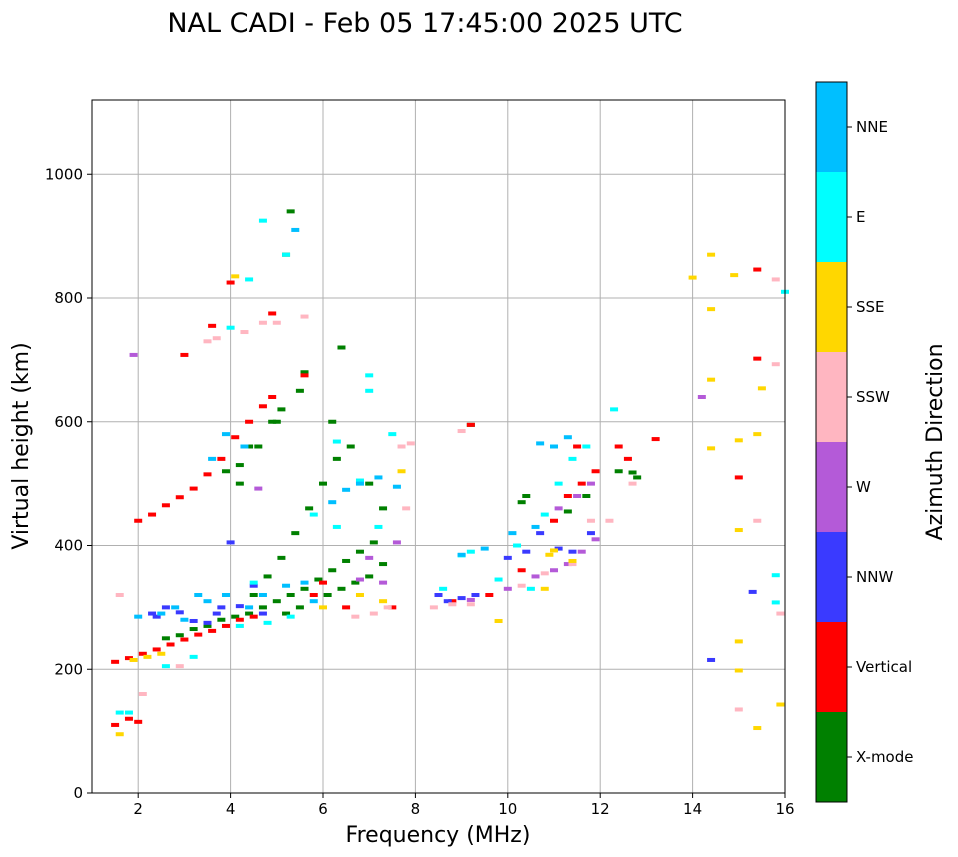  Describe the element at coordinates (884, 667) in the screenshot. I see `colorbar-label: Vertical` at that location.